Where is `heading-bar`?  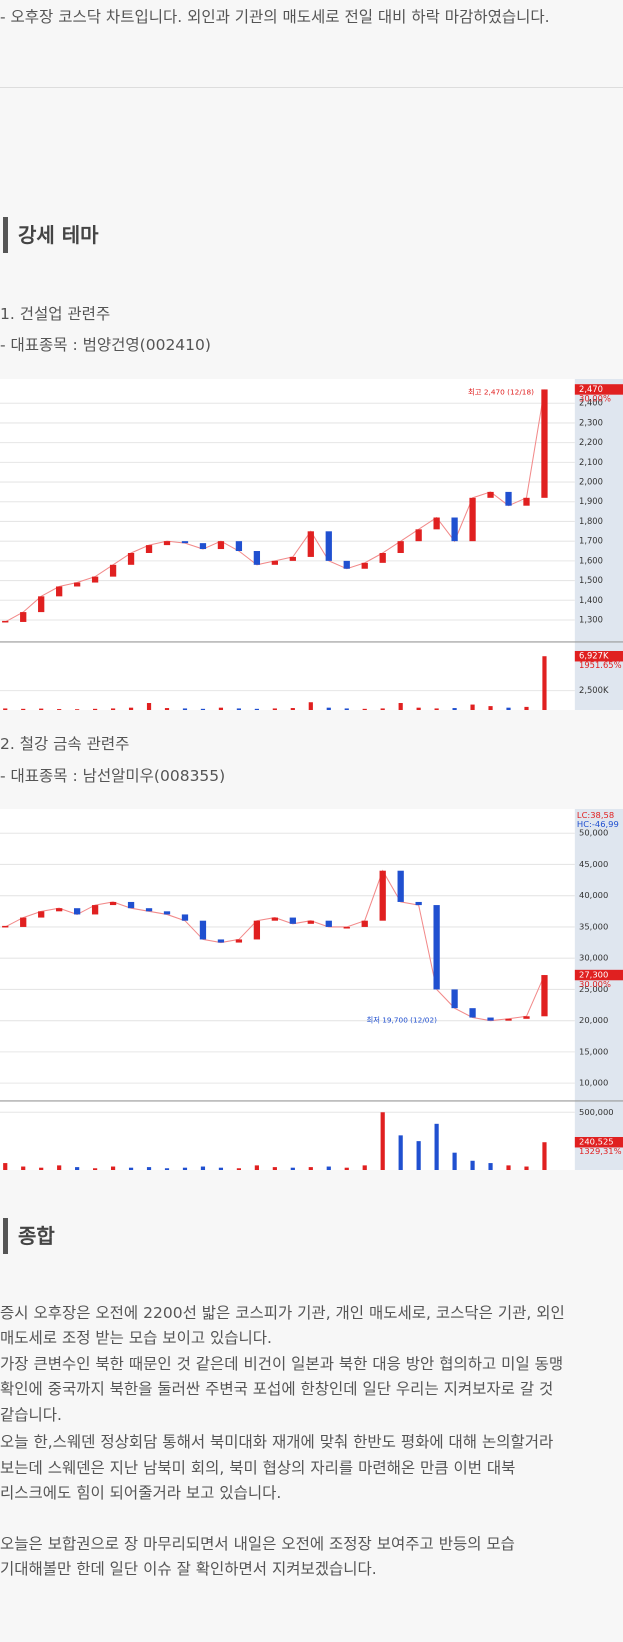
heading-bar is located at coordinates (5, 1236).